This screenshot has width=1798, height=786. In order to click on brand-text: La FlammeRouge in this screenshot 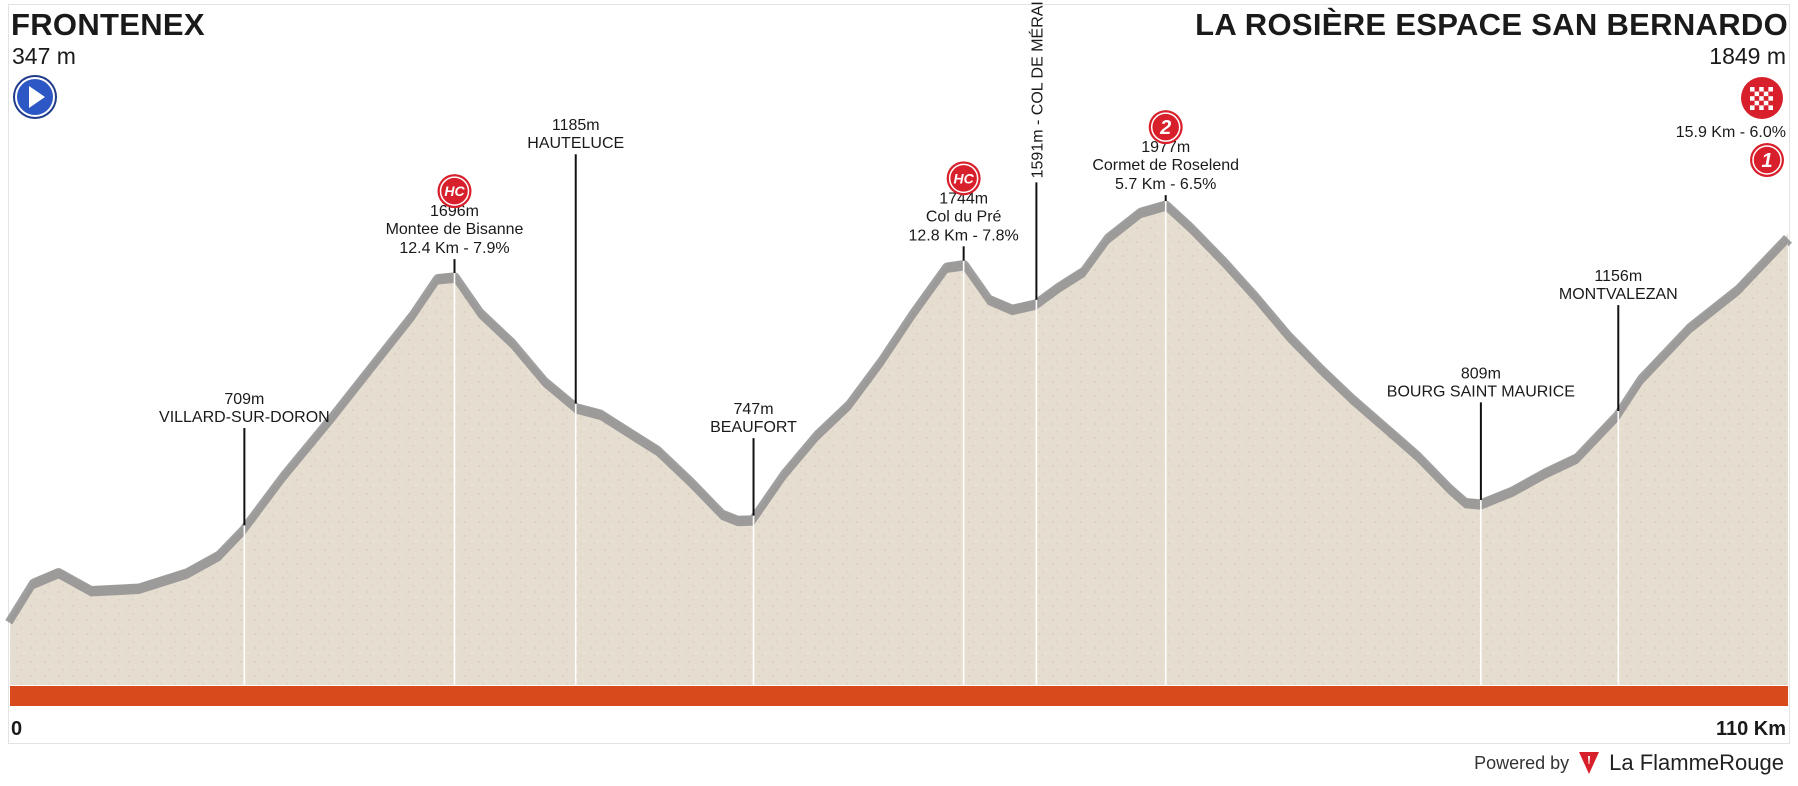, I will do `click(1696, 762)`.